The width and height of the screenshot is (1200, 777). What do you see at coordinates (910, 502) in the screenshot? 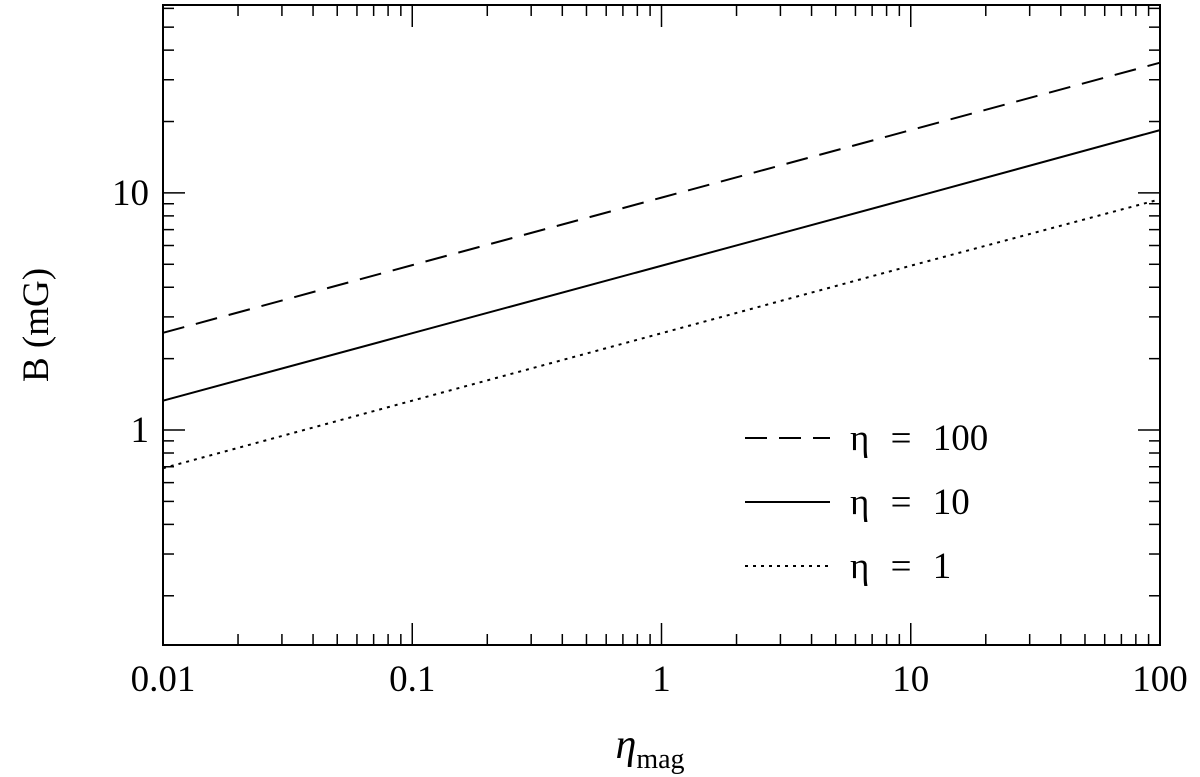
I see `legend-label: η = 10` at bounding box center [910, 502].